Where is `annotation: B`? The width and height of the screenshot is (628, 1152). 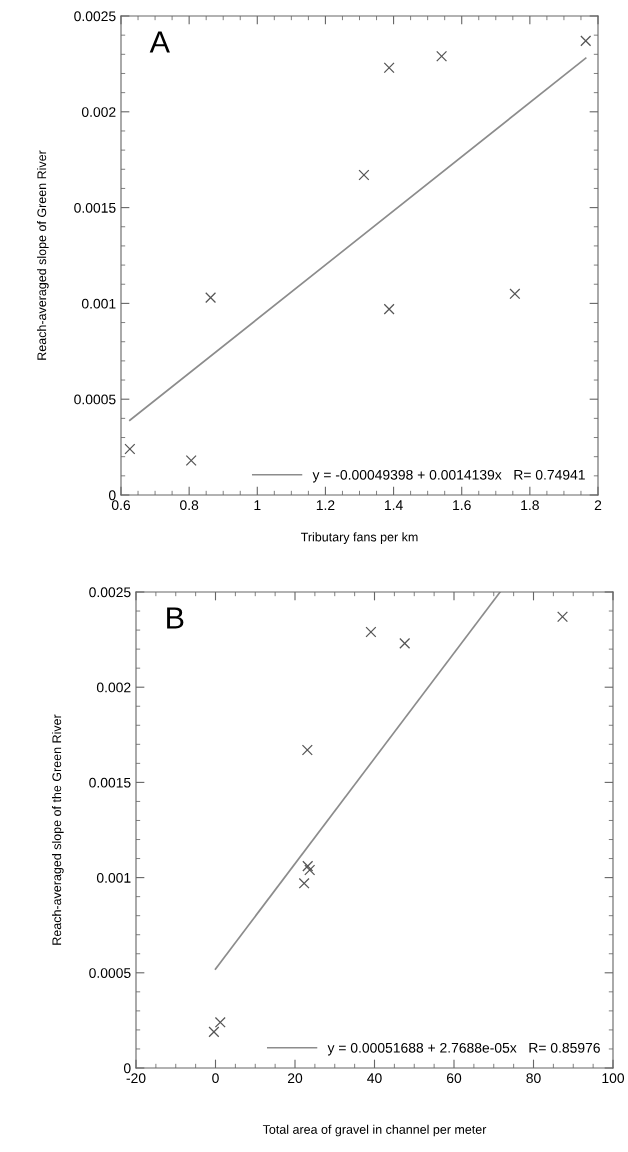
annotation: B is located at coordinates (175, 618).